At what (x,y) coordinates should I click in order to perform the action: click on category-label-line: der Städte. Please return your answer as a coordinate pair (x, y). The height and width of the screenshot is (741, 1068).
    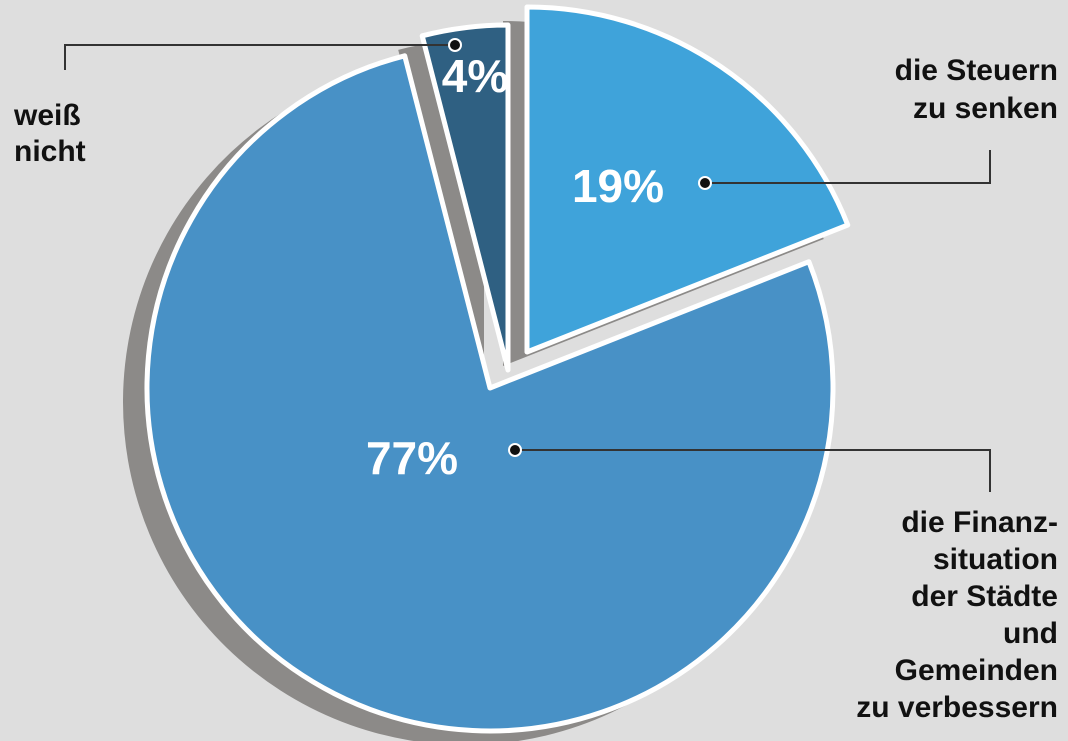
    Looking at the image, I should click on (984, 596).